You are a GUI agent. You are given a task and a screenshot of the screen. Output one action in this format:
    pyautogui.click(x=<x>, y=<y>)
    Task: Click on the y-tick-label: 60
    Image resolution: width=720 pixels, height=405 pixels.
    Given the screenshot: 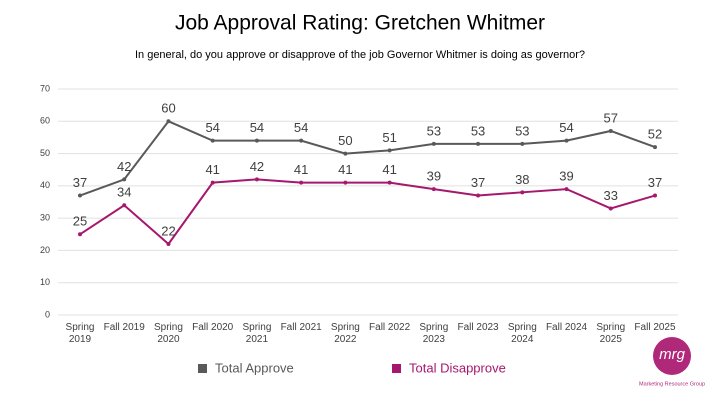 What is the action you would take?
    pyautogui.click(x=45, y=121)
    